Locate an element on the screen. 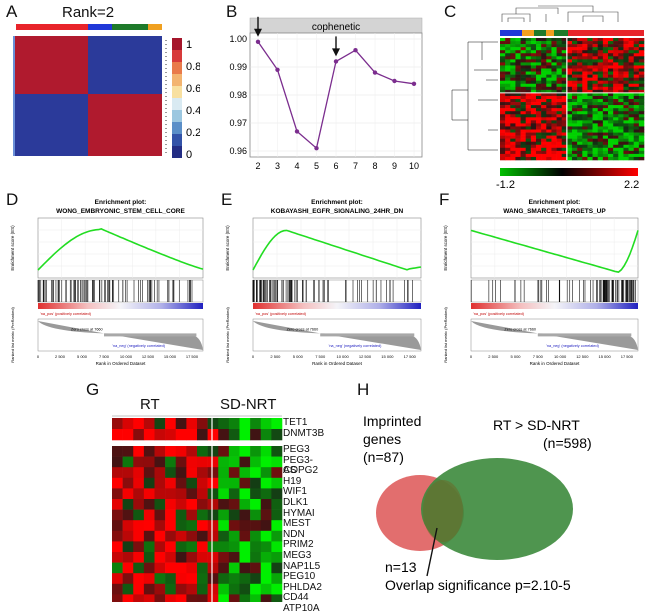 The image size is (650, 615). group-label-rt: RT is located at coordinates (150, 404).